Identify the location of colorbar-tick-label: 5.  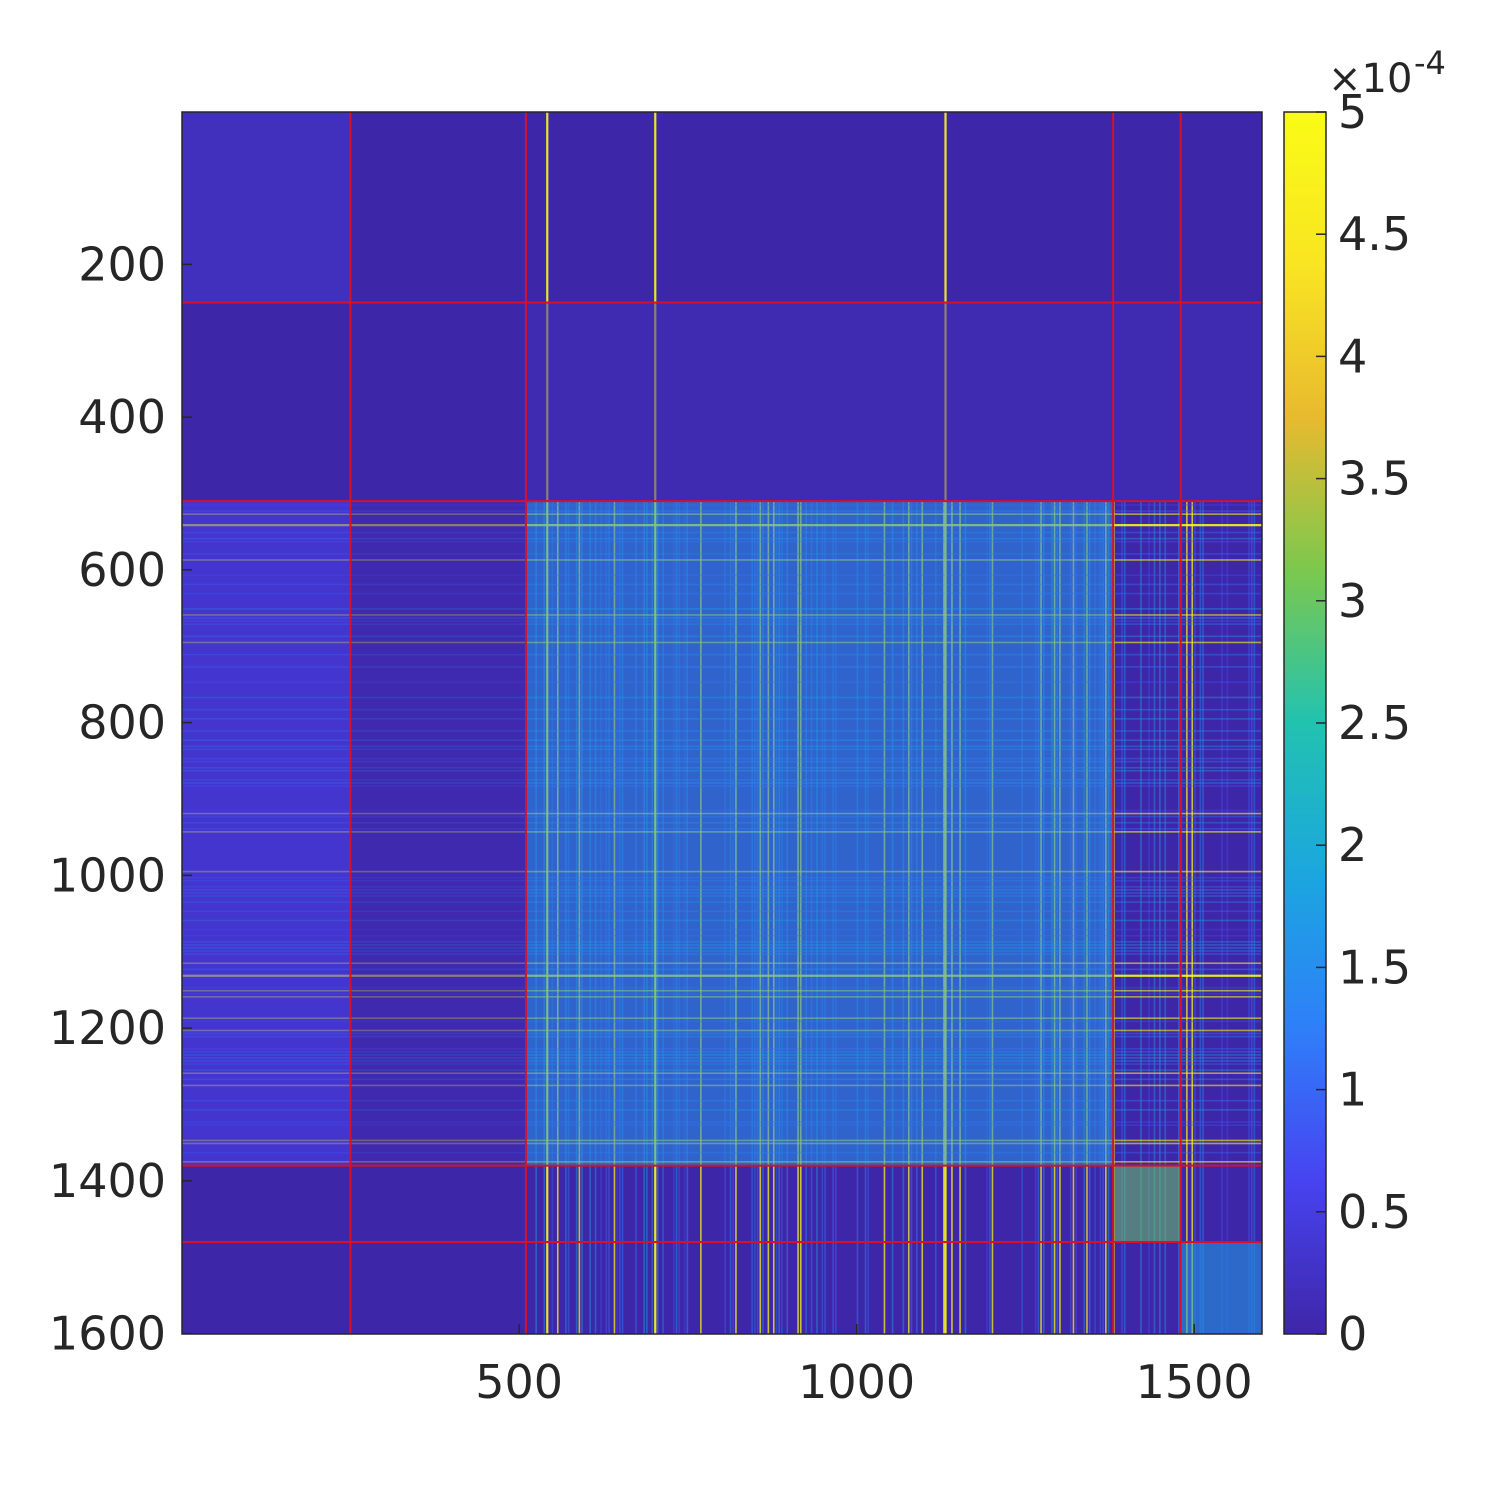
(1352, 112).